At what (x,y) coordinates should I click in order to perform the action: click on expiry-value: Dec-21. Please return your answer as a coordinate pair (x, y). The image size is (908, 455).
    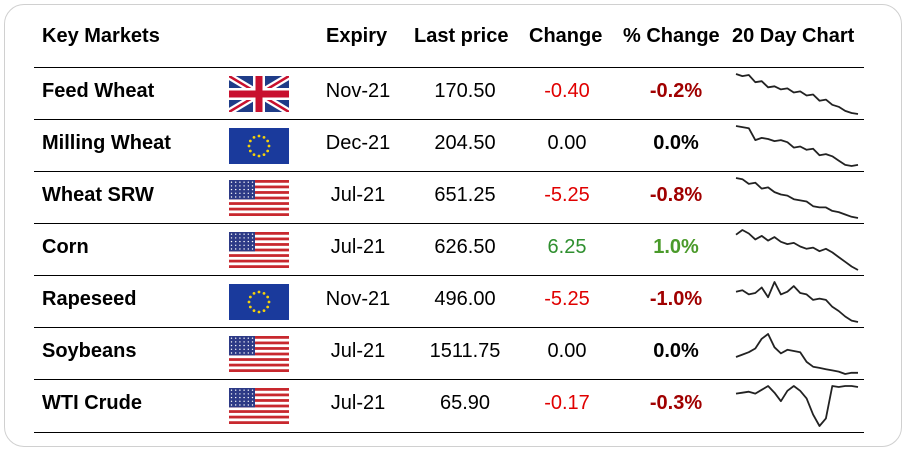
    Looking at the image, I should click on (358, 143).